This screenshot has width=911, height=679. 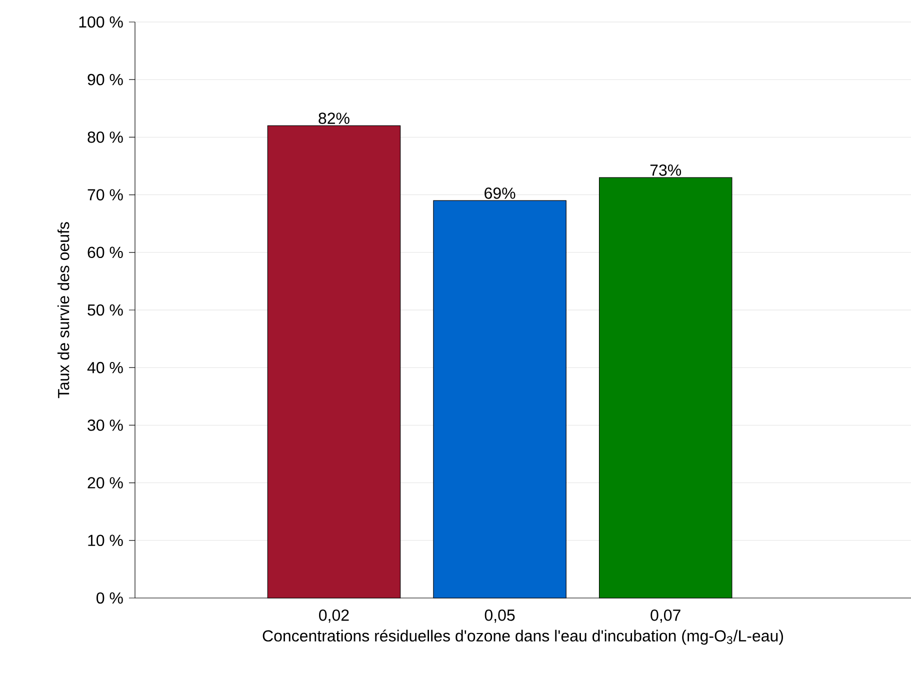 I want to click on y-tick-label: 30 %, so click(x=105, y=425).